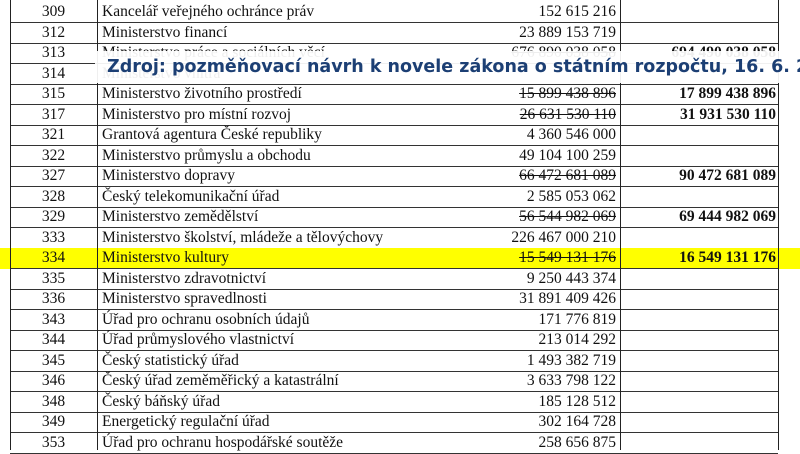 Image resolution: width=800 pixels, height=454 pixels. What do you see at coordinates (567, 32) in the screenshot?
I see `original-amount: 23 889 153 719` at bounding box center [567, 32].